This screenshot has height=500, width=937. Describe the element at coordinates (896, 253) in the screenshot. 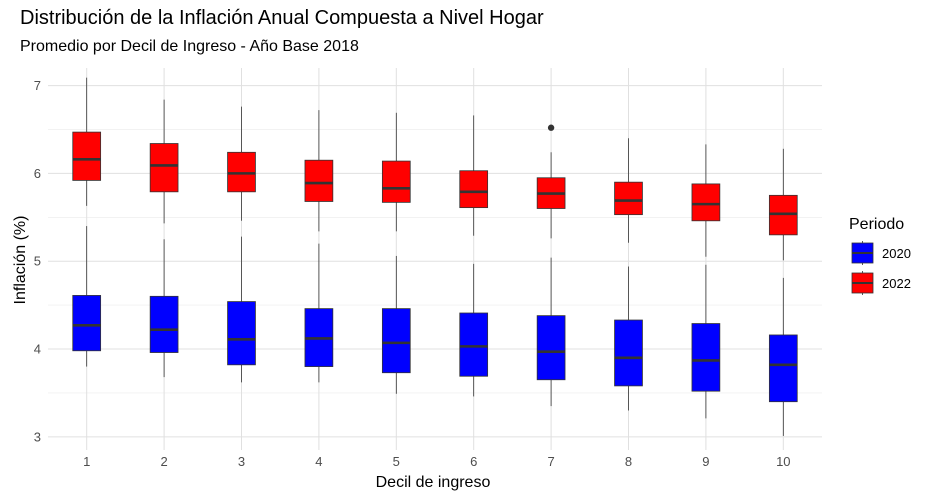

I see `legend-label: 2020` at that location.